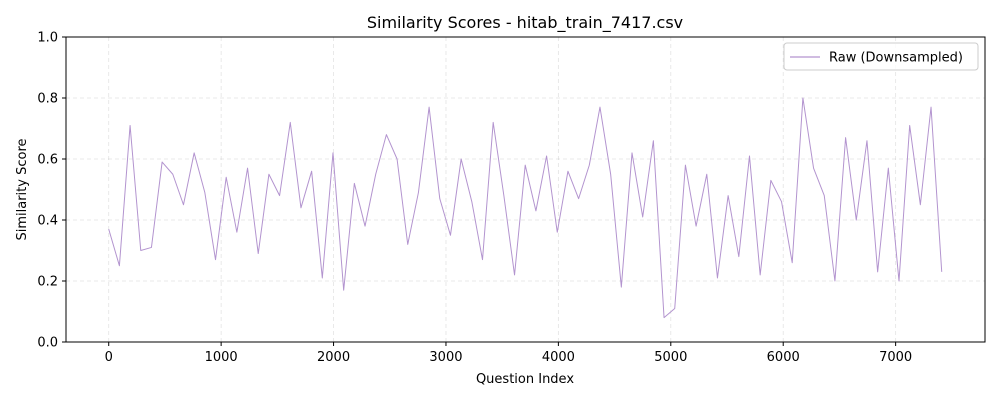  What do you see at coordinates (558, 357) in the screenshot?
I see `x-tick-label: 4000` at bounding box center [558, 357].